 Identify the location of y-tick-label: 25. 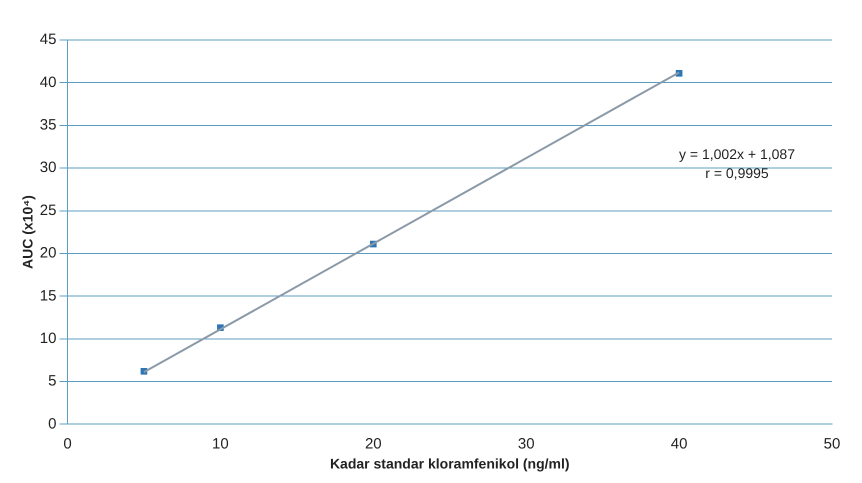
(48, 210).